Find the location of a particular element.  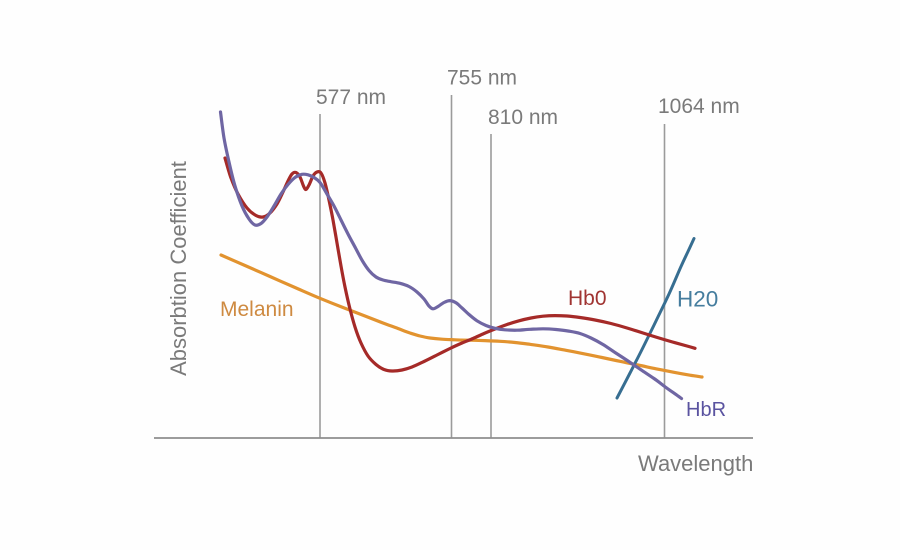

svg-text: Absorbtion Coefficient is located at coordinates (178, 268).